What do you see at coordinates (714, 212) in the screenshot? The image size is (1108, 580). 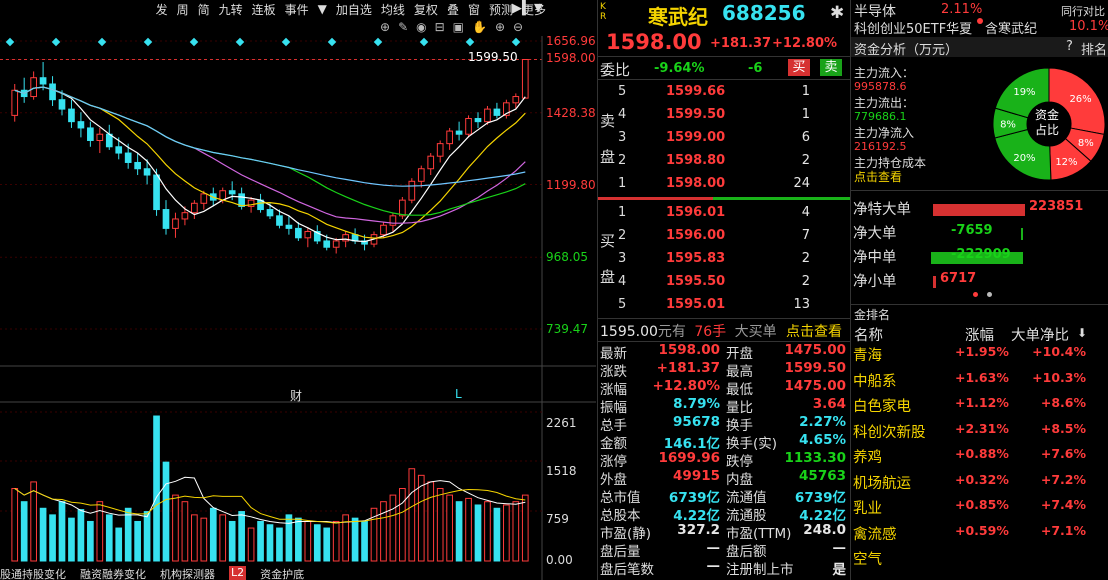 I see `bid-row: 1 1596.01 4` at bounding box center [714, 212].